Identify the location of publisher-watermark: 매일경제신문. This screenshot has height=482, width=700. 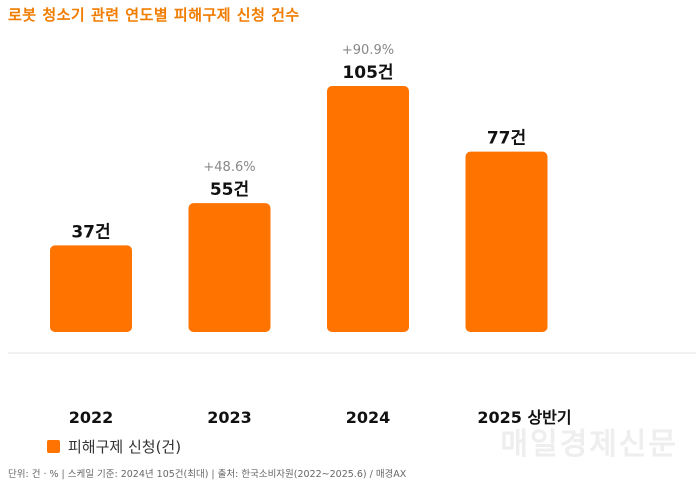
(589, 444).